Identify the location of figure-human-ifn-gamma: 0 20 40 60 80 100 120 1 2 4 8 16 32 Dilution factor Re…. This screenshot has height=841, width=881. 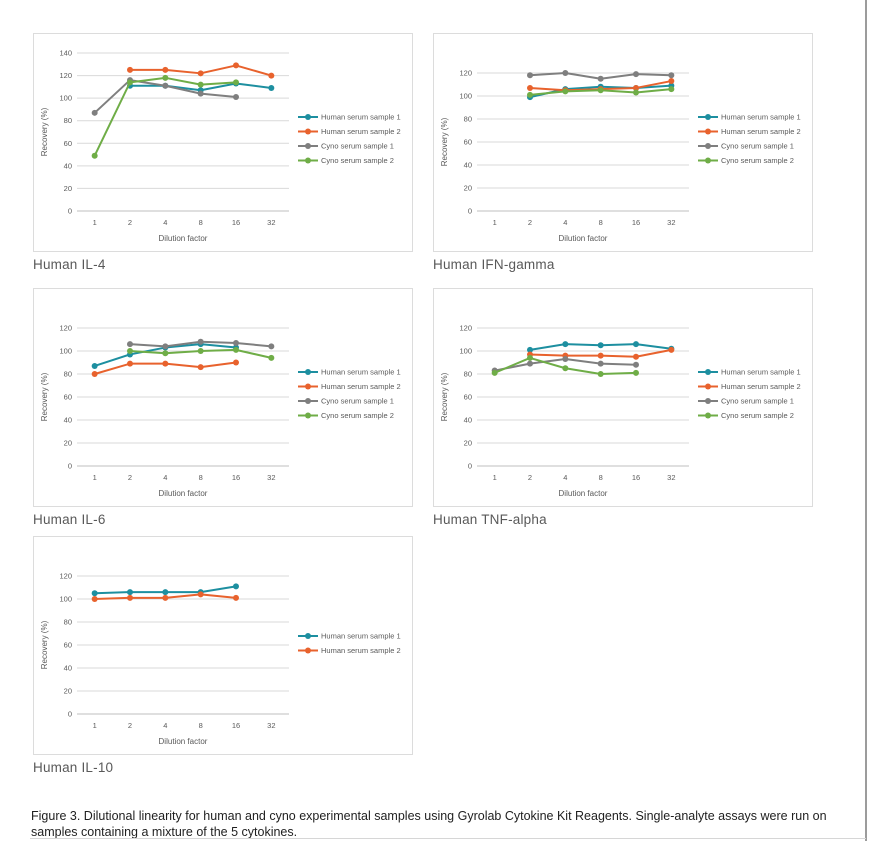
(623, 153).